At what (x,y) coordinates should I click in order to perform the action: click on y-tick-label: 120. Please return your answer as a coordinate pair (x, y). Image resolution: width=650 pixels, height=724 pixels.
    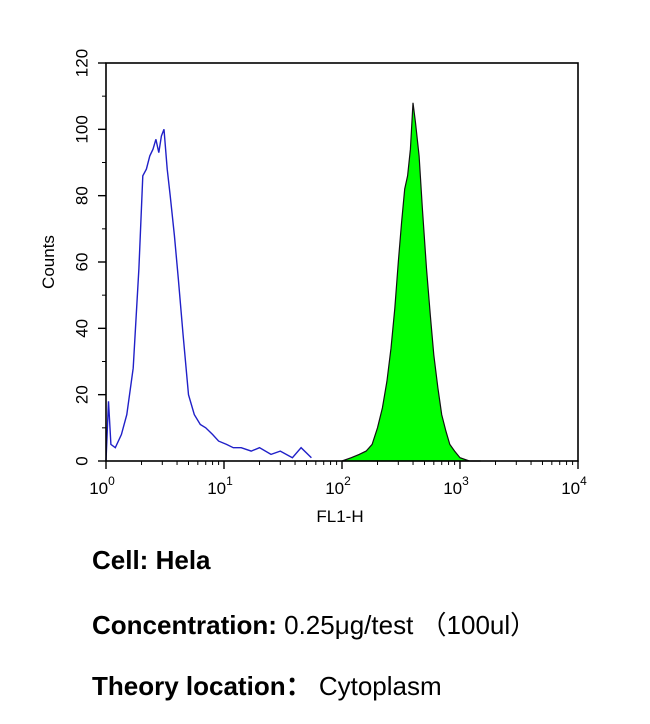
    Looking at the image, I should click on (82, 63).